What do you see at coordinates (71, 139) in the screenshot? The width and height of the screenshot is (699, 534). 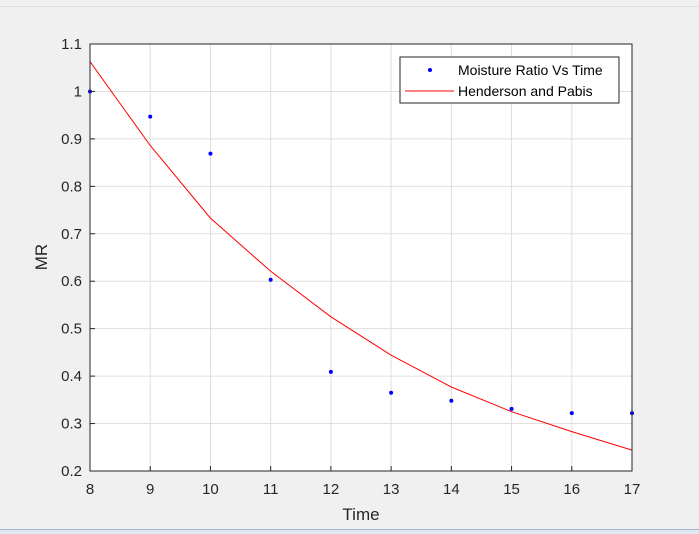 I see `y-tick-label-7: 0.9` at bounding box center [71, 139].